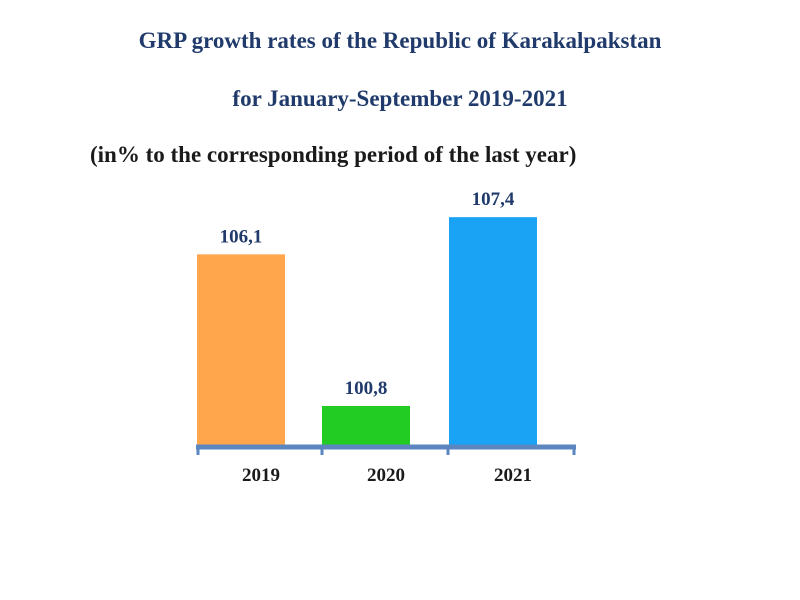 The width and height of the screenshot is (800, 600). I want to click on tick-label-2020: 2020, so click(386, 475).